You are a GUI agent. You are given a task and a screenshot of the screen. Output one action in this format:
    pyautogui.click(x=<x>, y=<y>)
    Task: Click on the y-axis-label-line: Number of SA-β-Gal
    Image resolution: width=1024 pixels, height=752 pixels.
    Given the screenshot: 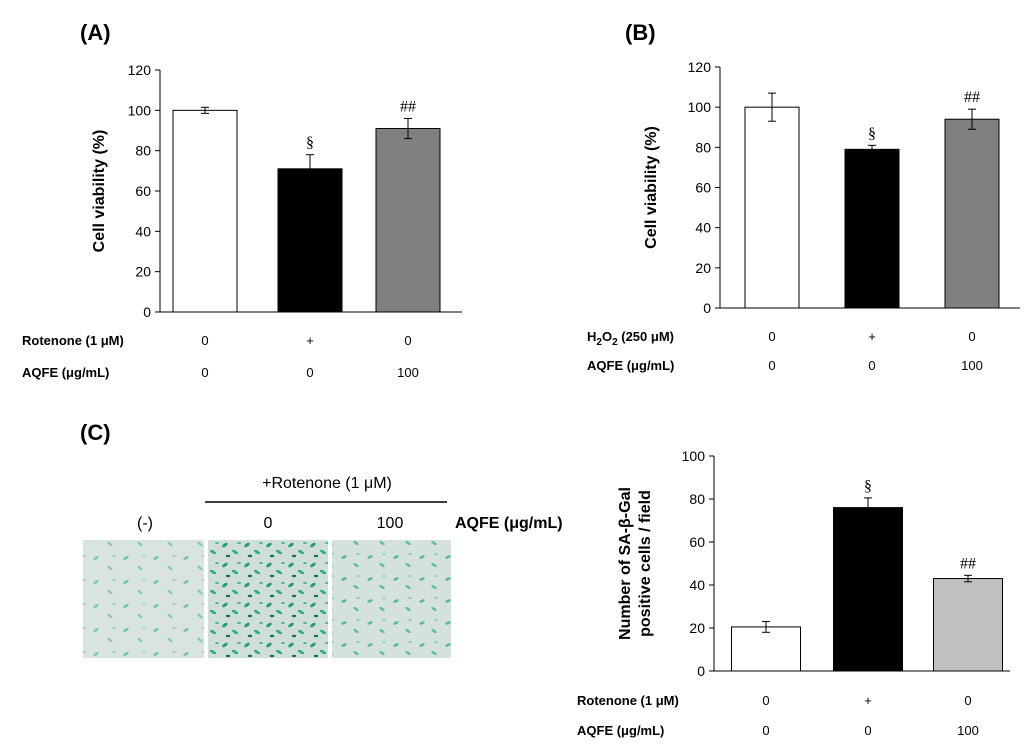 What is the action you would take?
    pyautogui.click(x=625, y=563)
    